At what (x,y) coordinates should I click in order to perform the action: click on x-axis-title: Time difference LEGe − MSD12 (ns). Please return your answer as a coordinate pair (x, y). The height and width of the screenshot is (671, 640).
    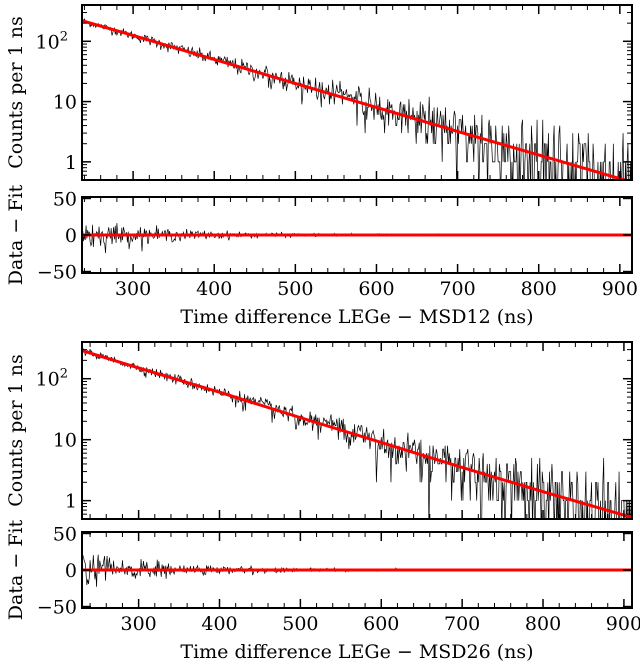
    Looking at the image, I should click on (356, 317).